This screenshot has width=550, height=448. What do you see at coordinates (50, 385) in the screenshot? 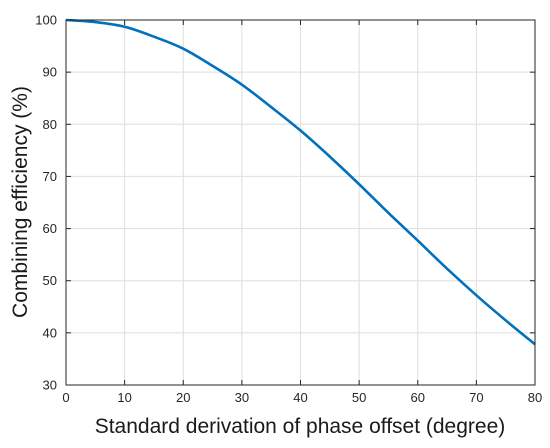
I see `y-tick-label: 30` at bounding box center [50, 385].